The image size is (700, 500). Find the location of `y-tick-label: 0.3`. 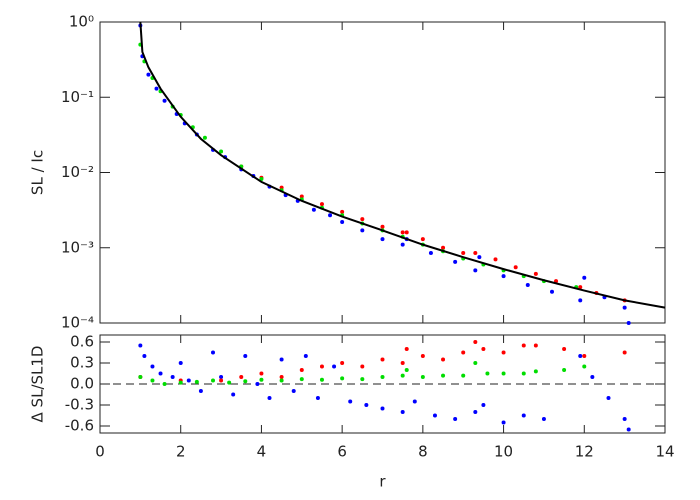

y-tick-label: 0.3 is located at coordinates (82, 363).